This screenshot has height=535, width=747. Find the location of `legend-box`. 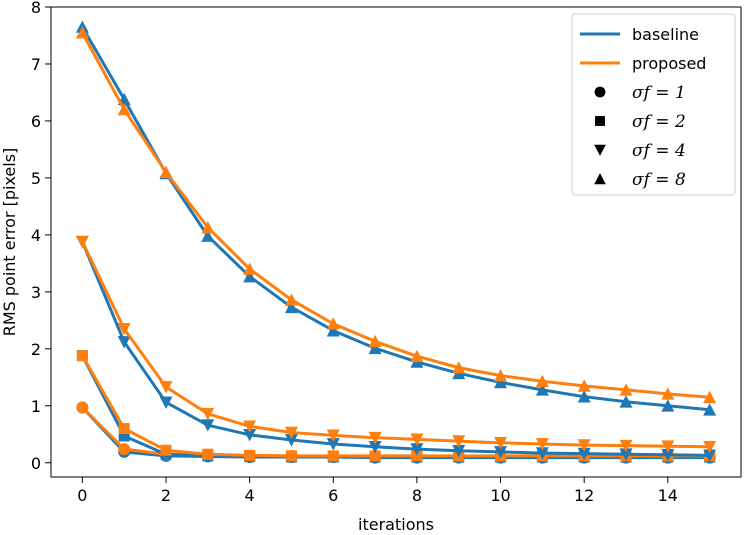

legend-box is located at coordinates (653, 104).